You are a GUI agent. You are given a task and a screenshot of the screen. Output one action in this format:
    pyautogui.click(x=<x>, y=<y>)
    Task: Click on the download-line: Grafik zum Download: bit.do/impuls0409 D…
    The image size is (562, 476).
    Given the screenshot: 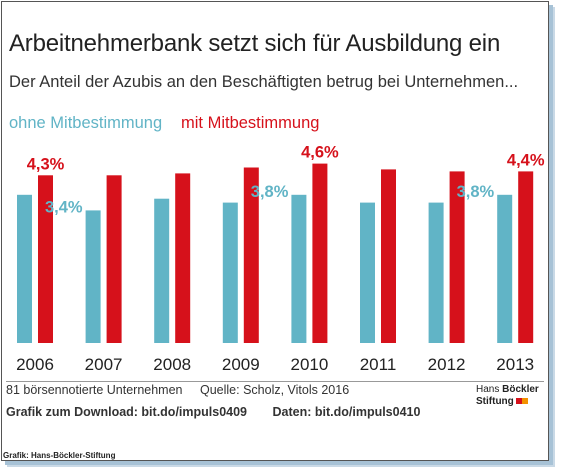 What is the action you would take?
    pyautogui.click(x=224, y=412)
    